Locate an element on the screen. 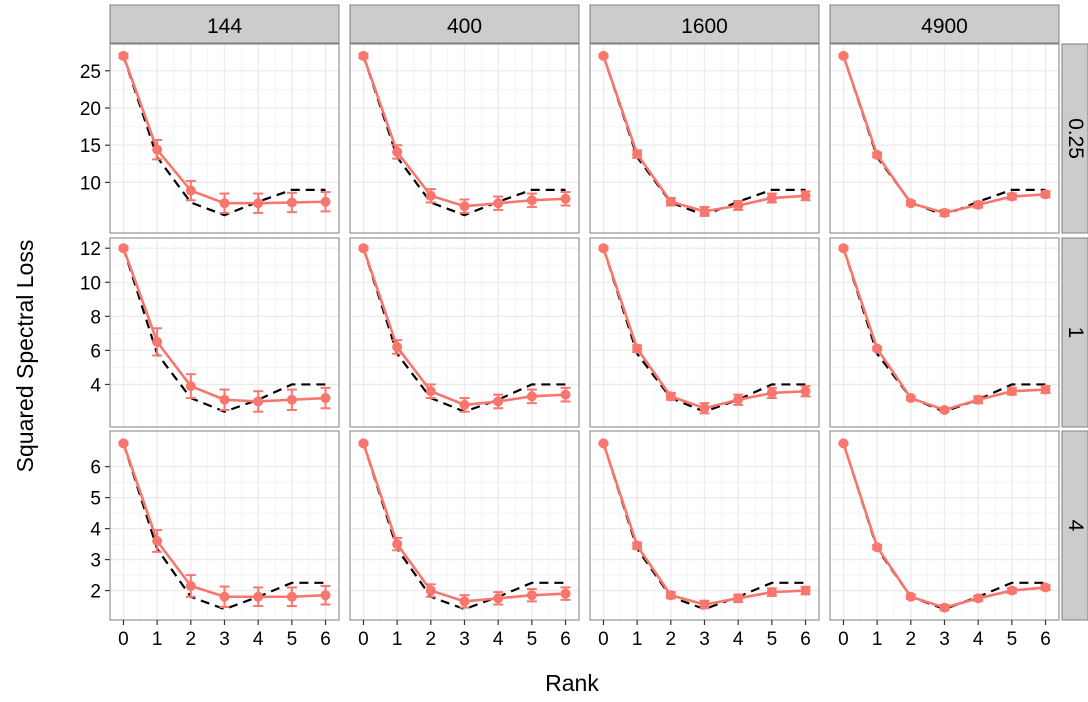 The width and height of the screenshot is (1088, 702). y-tick-label: 8 is located at coordinates (95, 317).